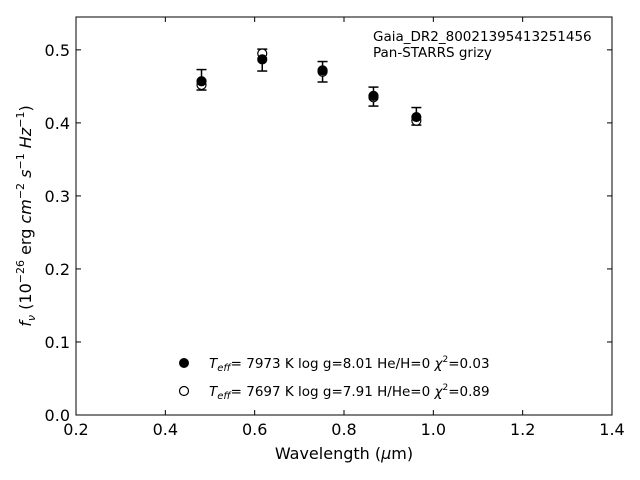 The width and height of the screenshot is (640, 480). I want to click on y-tick-label: 0.3, so click(57, 196).